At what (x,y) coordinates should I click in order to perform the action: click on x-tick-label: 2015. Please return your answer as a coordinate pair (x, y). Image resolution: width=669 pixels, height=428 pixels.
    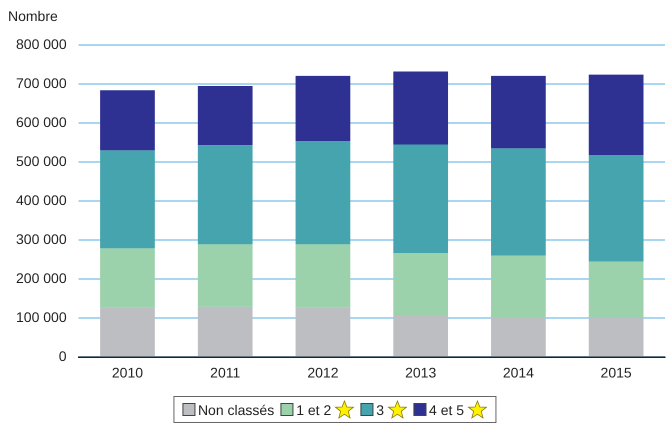
    Looking at the image, I should click on (616, 372).